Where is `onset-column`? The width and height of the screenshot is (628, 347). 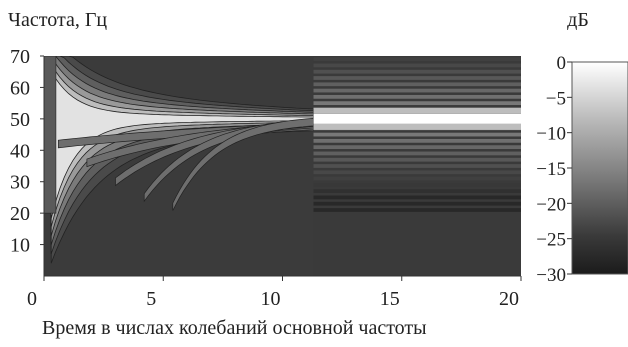 onset-column is located at coordinates (50, 135).